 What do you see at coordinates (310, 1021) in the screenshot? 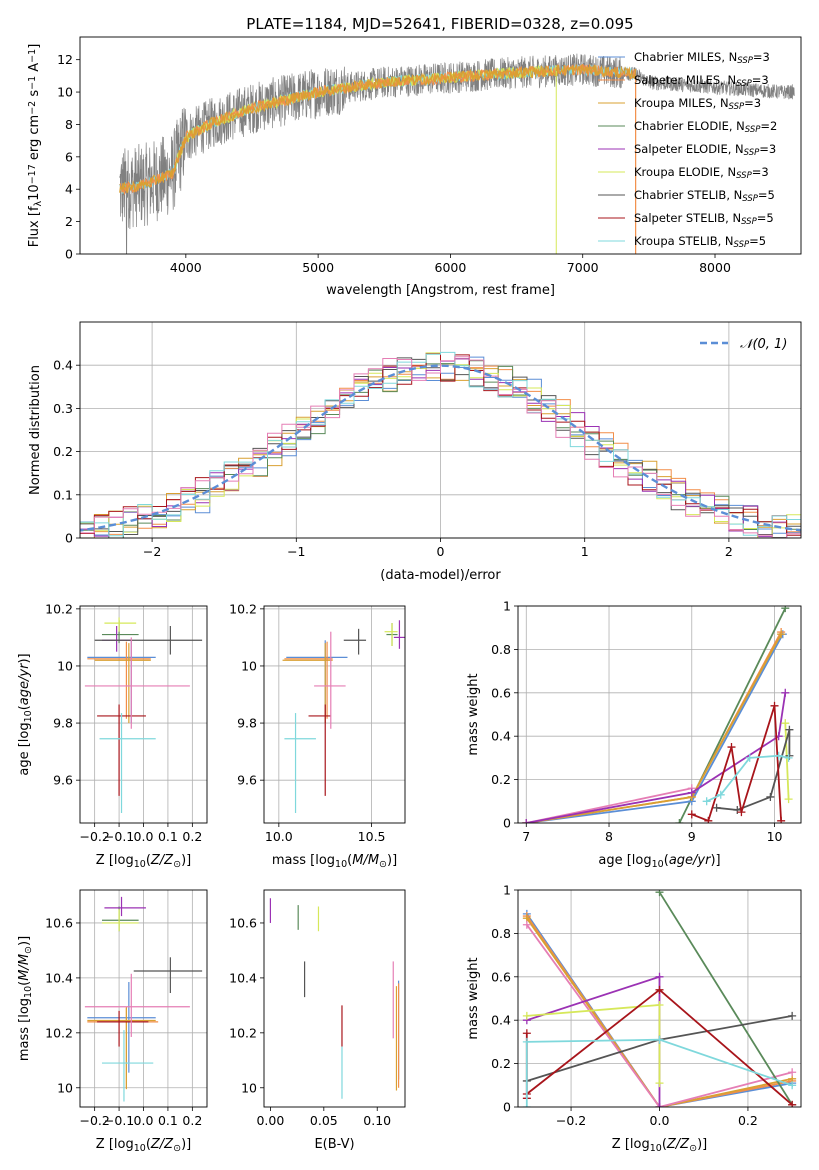
I see `mass_vs_EBV-axes: 0.00 0.05 0.10 10 10.2 10.4 10.6` at bounding box center [310, 1021].